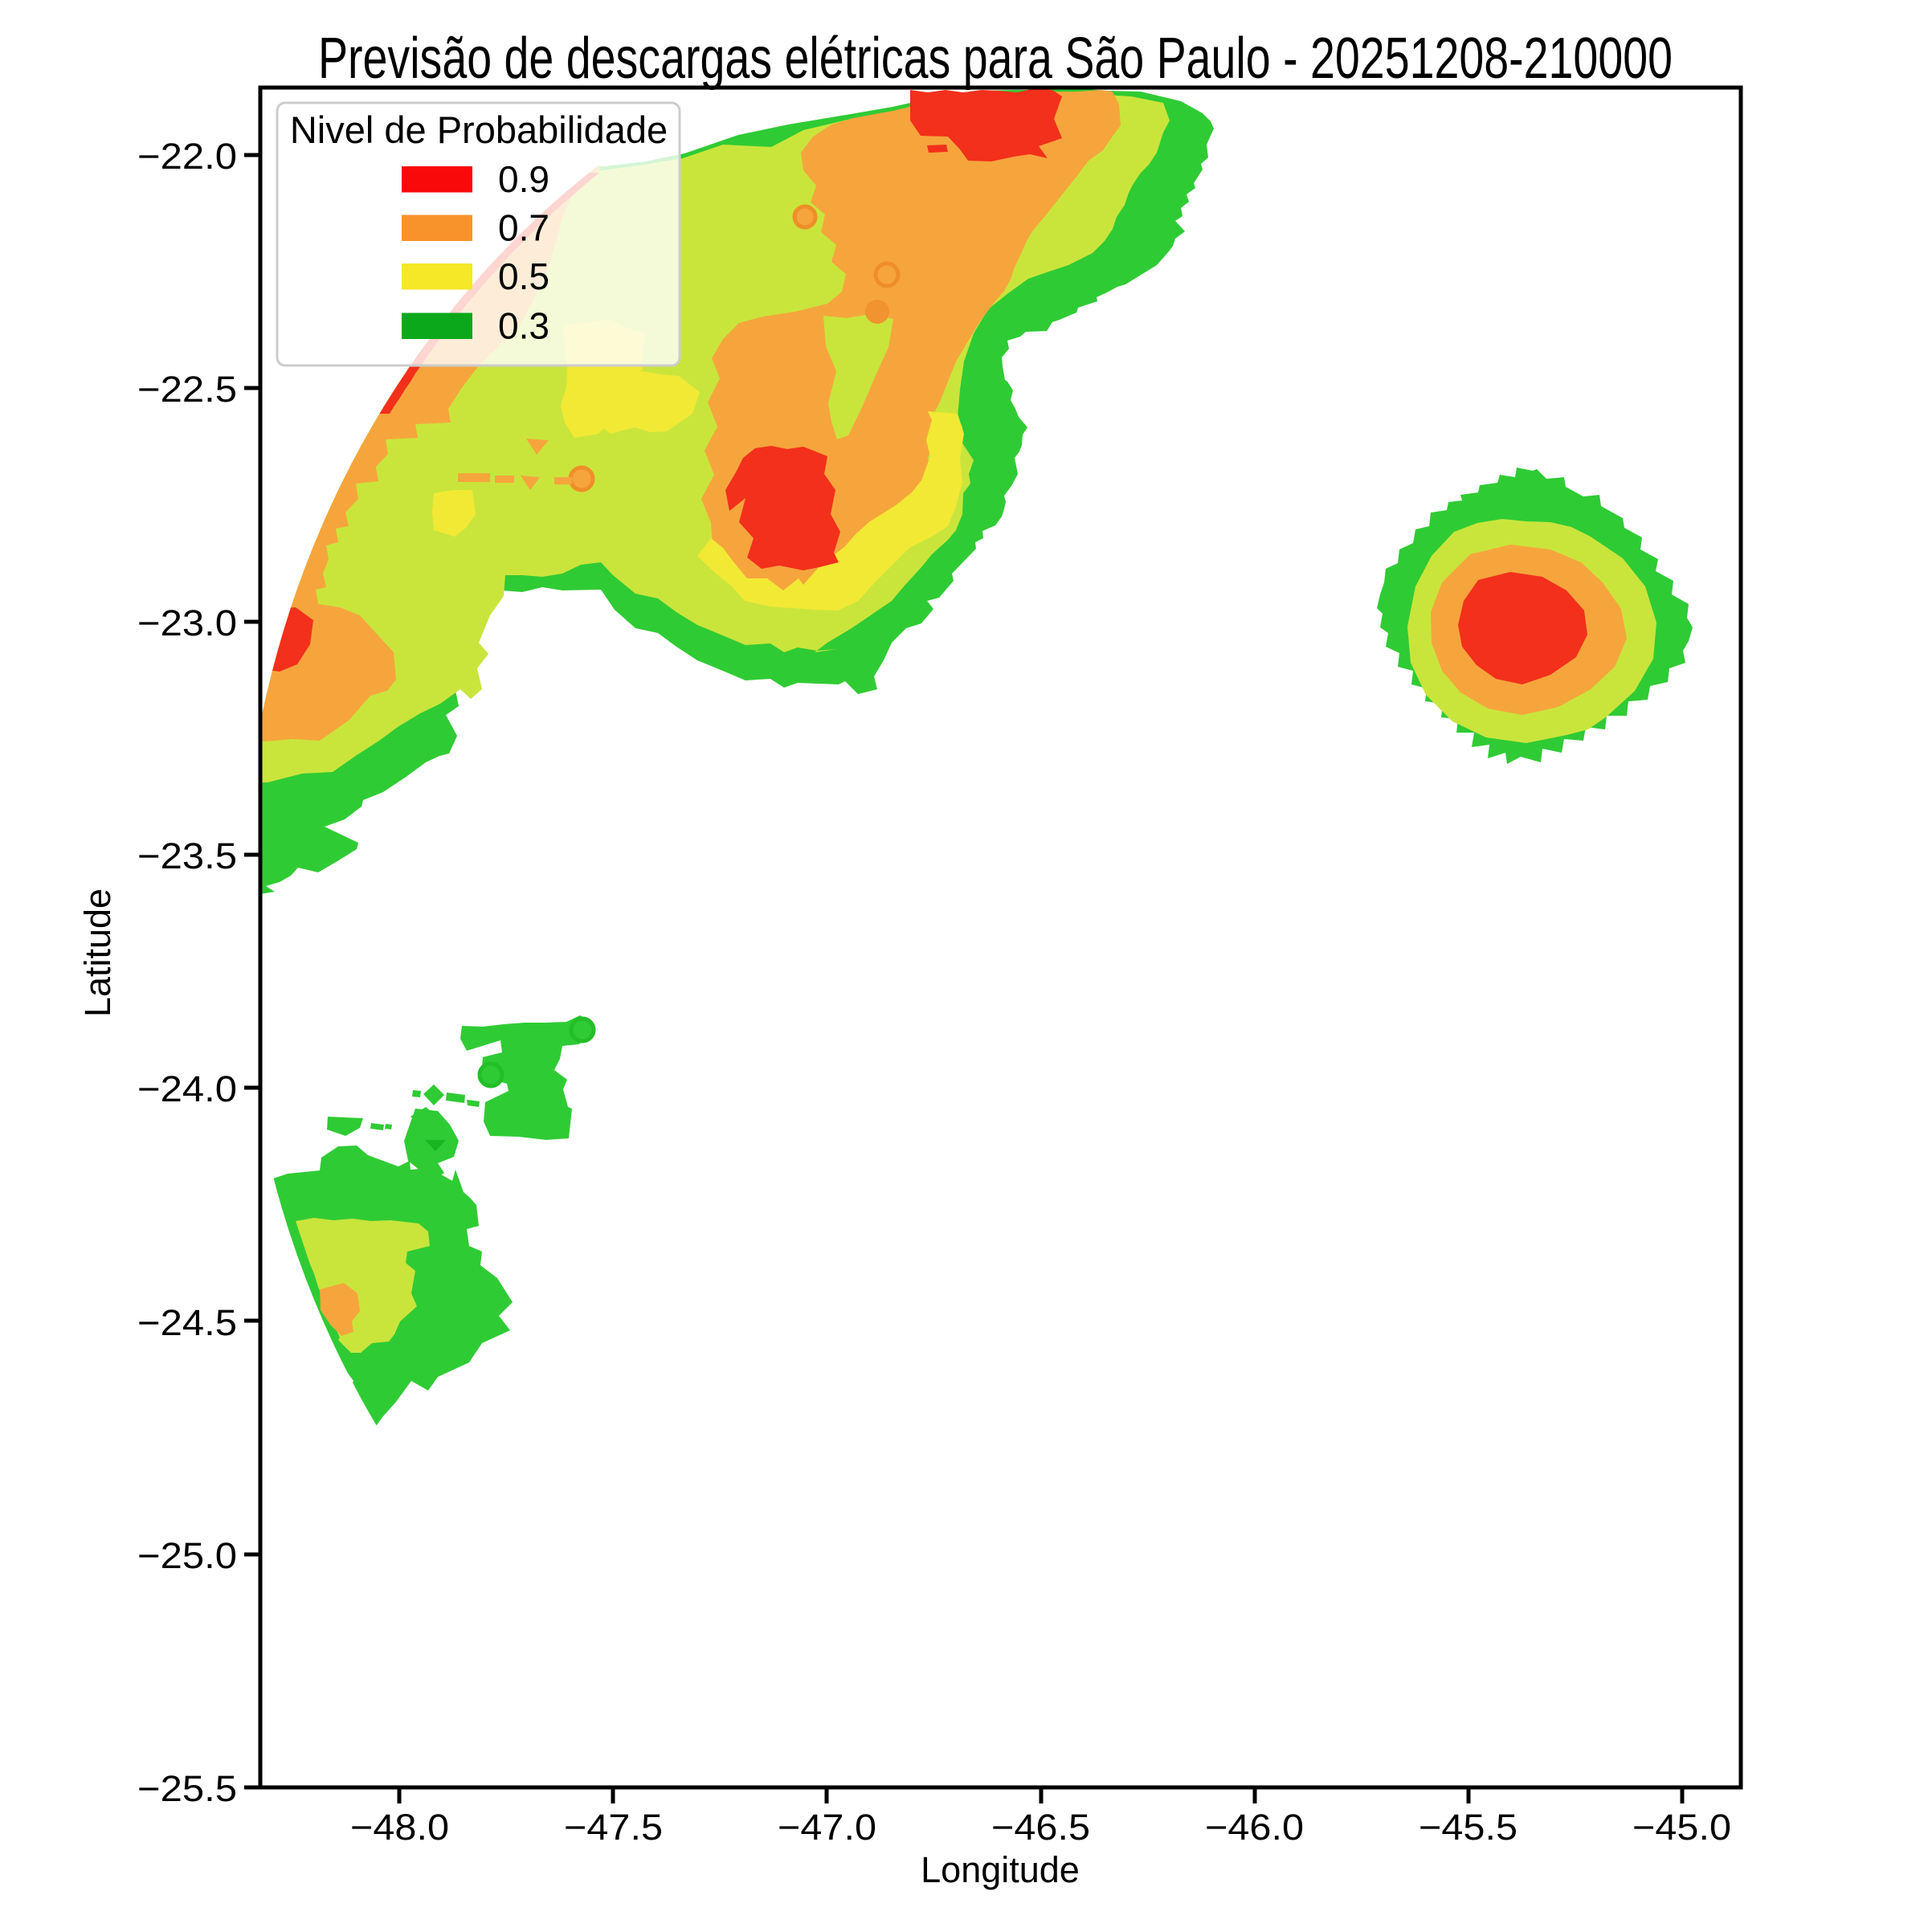 Image resolution: width=1928 pixels, height=1932 pixels. What do you see at coordinates (400, 1827) in the screenshot?
I see `svg-text: −48.0` at bounding box center [400, 1827].